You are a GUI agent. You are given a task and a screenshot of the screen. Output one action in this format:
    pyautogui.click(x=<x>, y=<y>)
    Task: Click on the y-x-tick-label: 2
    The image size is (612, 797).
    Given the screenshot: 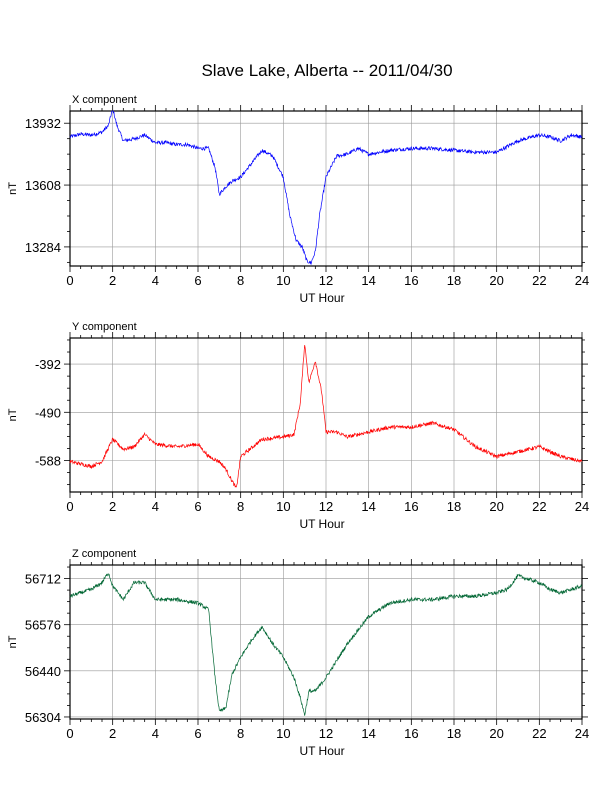 What is the action you would take?
    pyautogui.click(x=112, y=506)
    